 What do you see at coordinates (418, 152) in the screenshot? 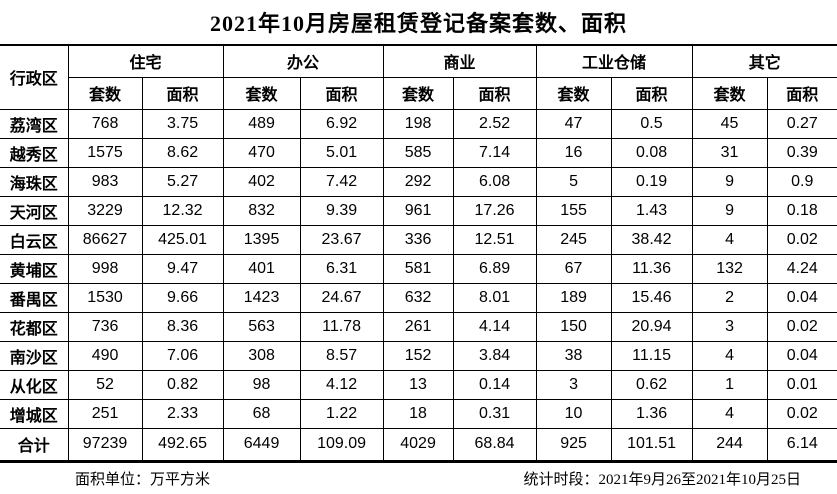
I see `value-cell: 585` at bounding box center [418, 152].